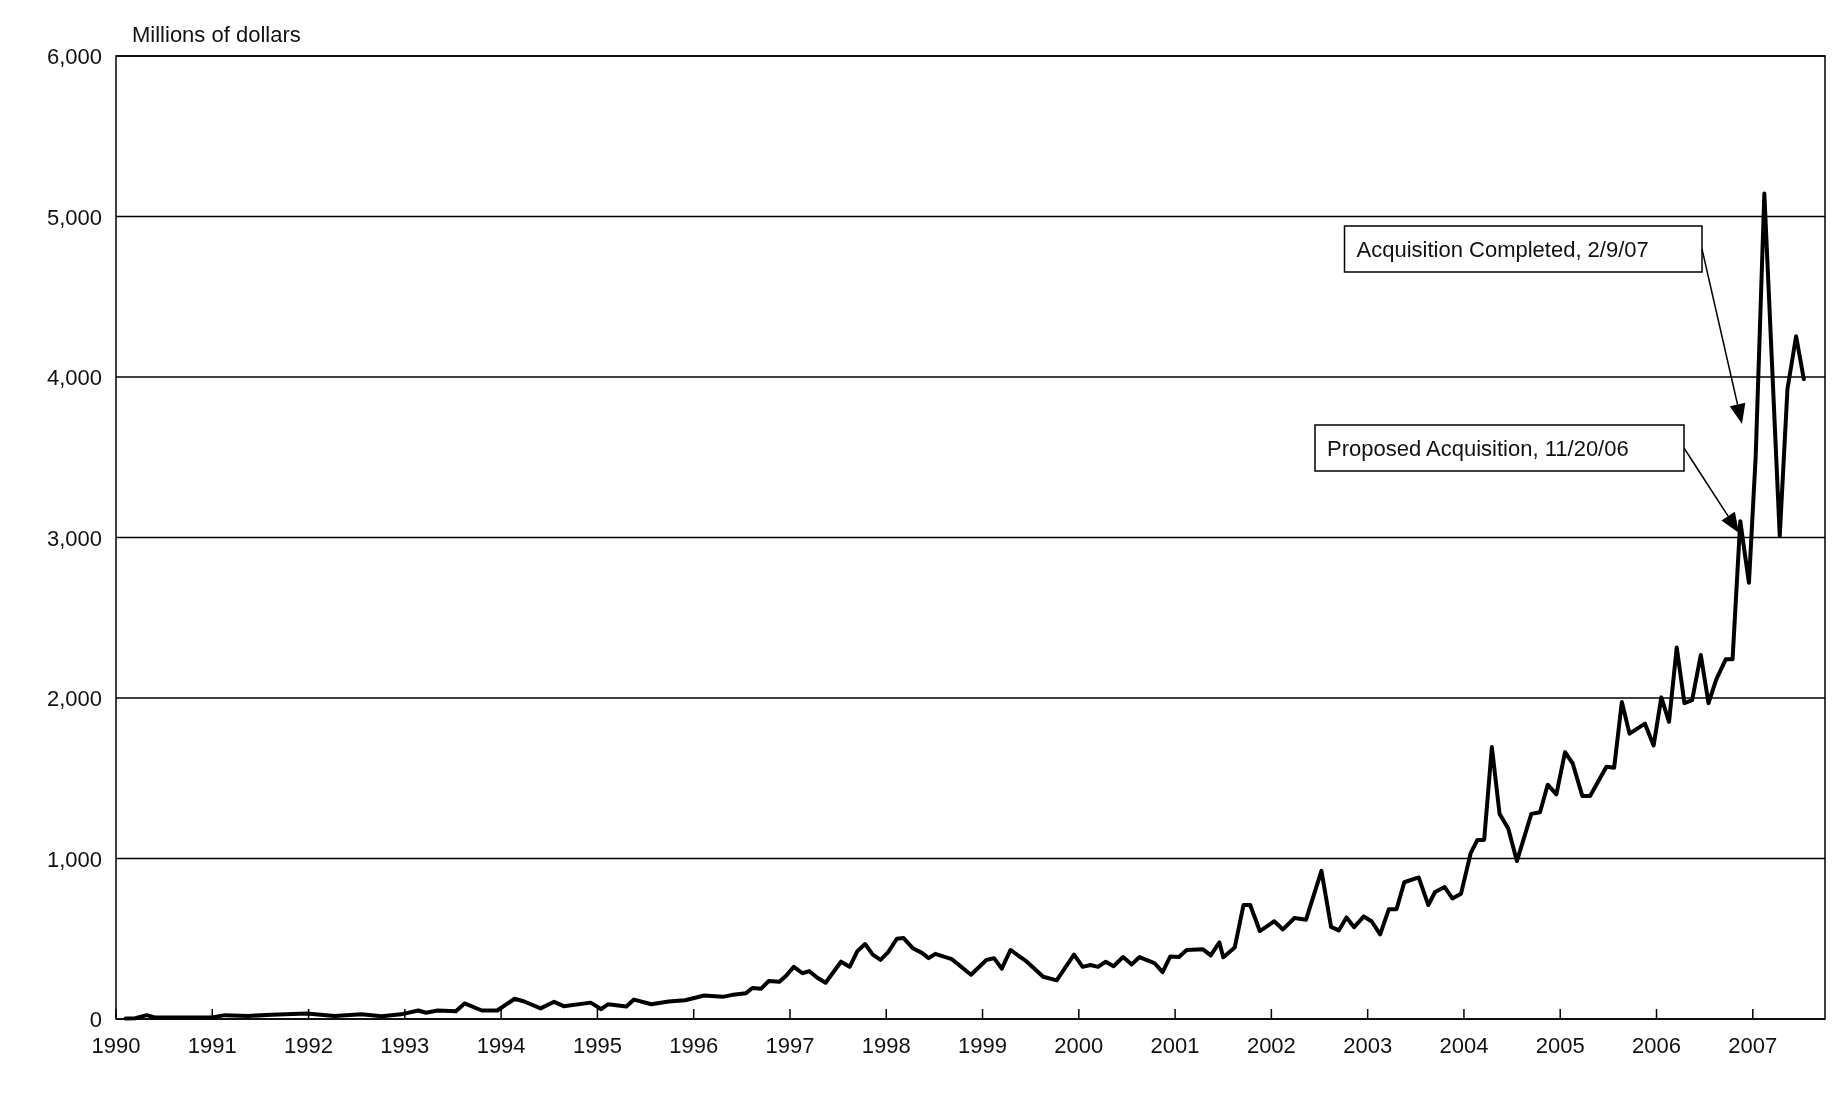 Image resolution: width=1837 pixels, height=1093 pixels. I want to click on x-tick-label: 1999, so click(983, 1045).